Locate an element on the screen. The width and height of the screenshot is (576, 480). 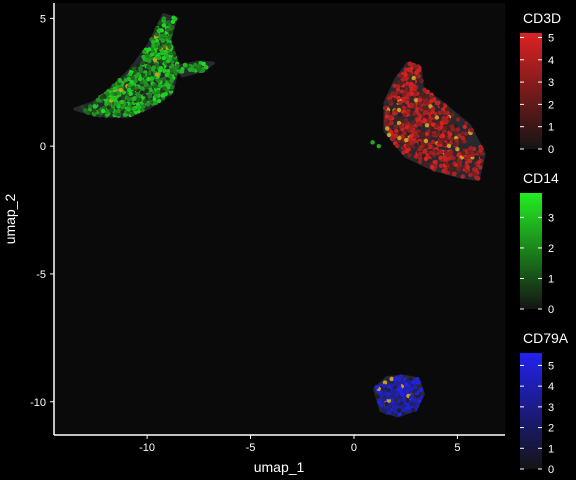
colorbar-tick-label: 4 is located at coordinates (551, 387).